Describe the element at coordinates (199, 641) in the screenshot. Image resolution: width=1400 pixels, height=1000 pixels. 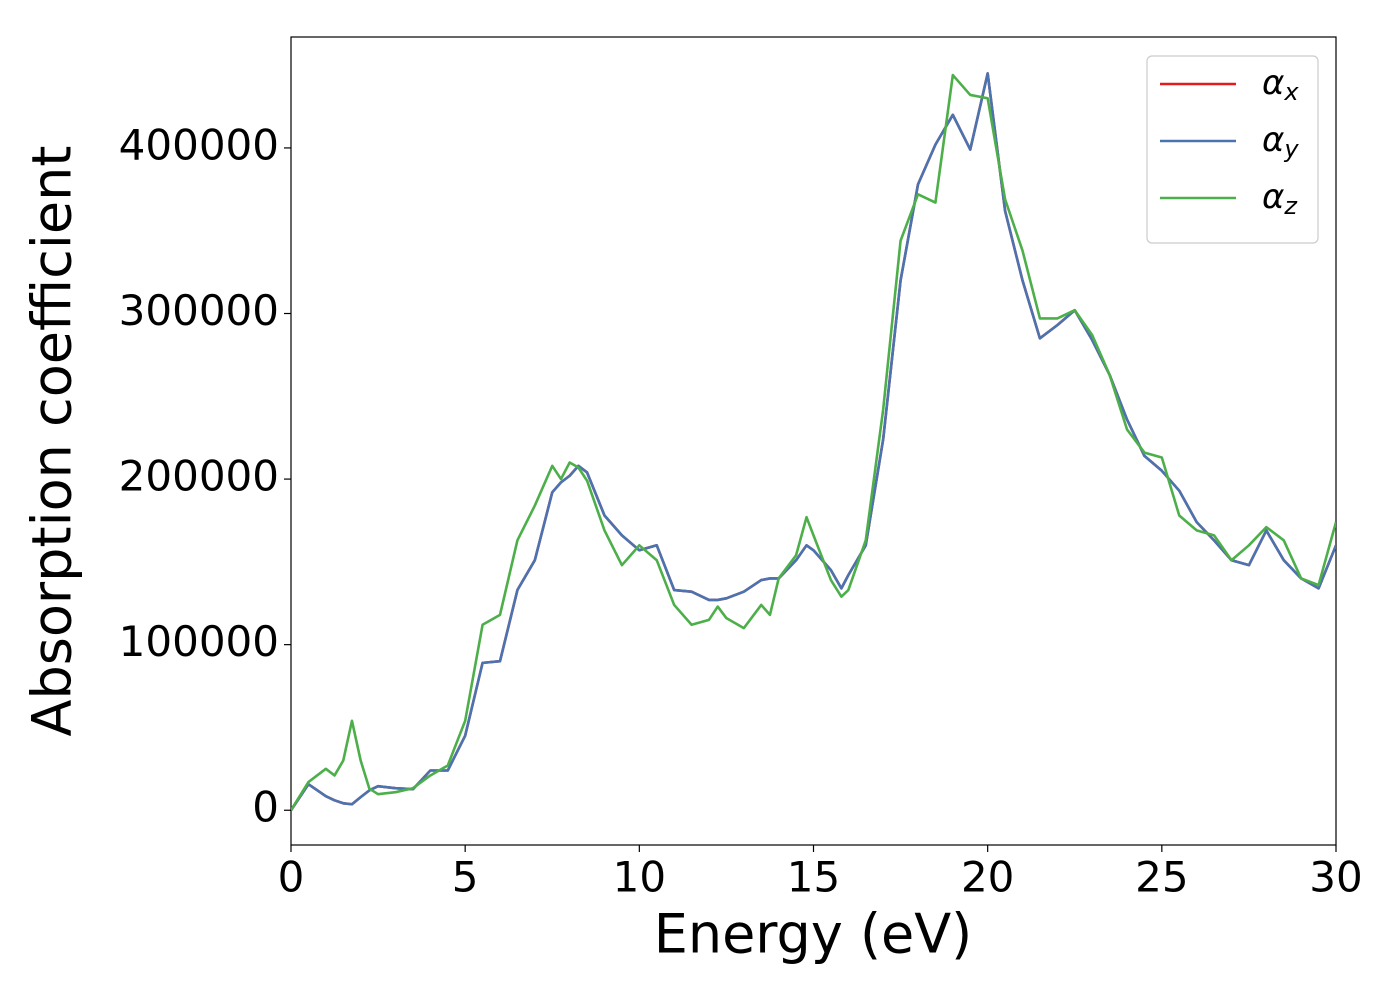
I see `y-tick-label: 100000` at that location.